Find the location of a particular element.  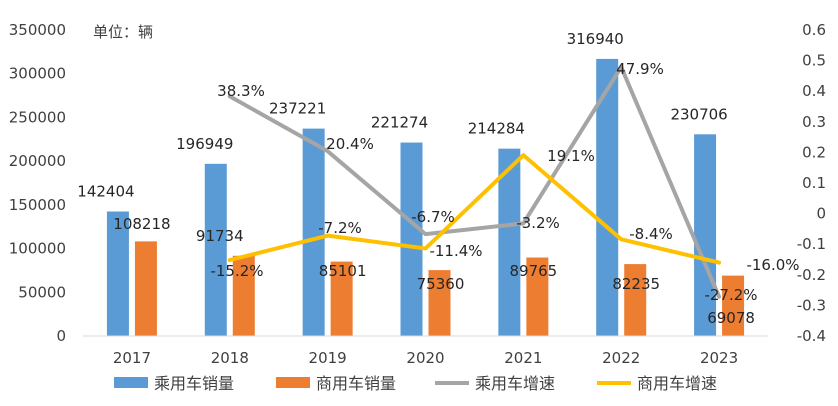

data-label-passenger-sales: 142404 is located at coordinates (105, 191).